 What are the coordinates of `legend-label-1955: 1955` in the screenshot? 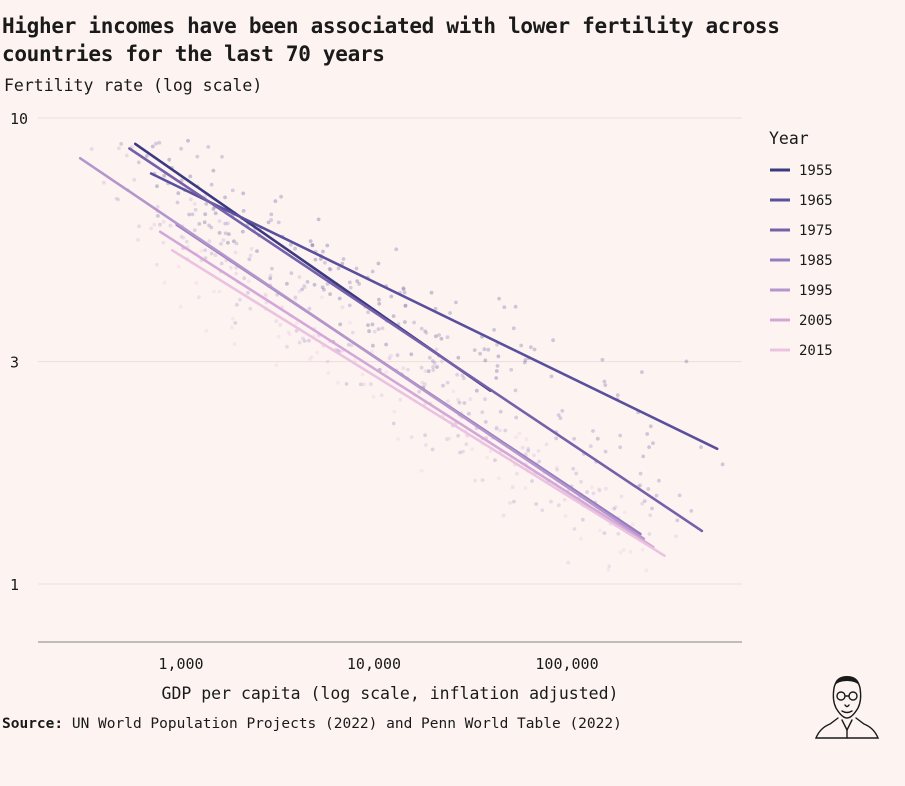 It's located at (816, 171).